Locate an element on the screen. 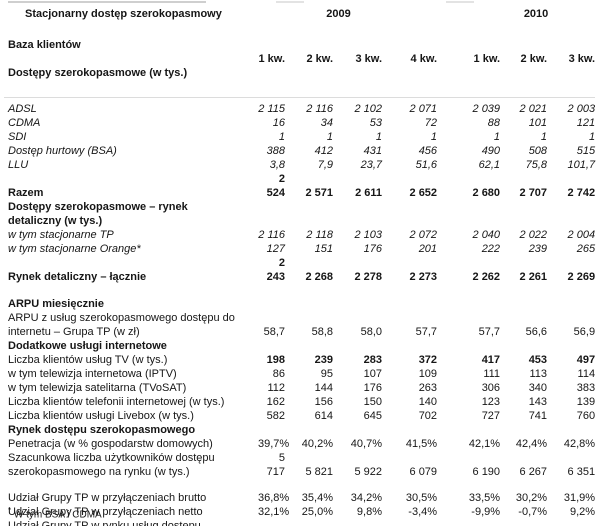 Image resolution: width=608 pixels, height=526 pixels. row-label: Udział Grupy TP w przyłączeniach netto is located at coordinates (105, 512).